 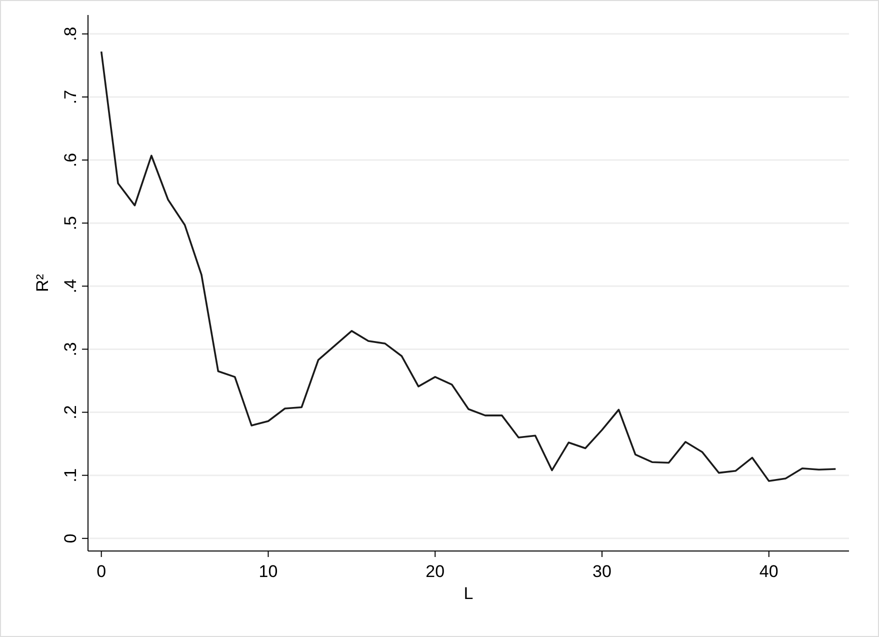 I want to click on y-tick-label: .1, so click(x=70, y=475).